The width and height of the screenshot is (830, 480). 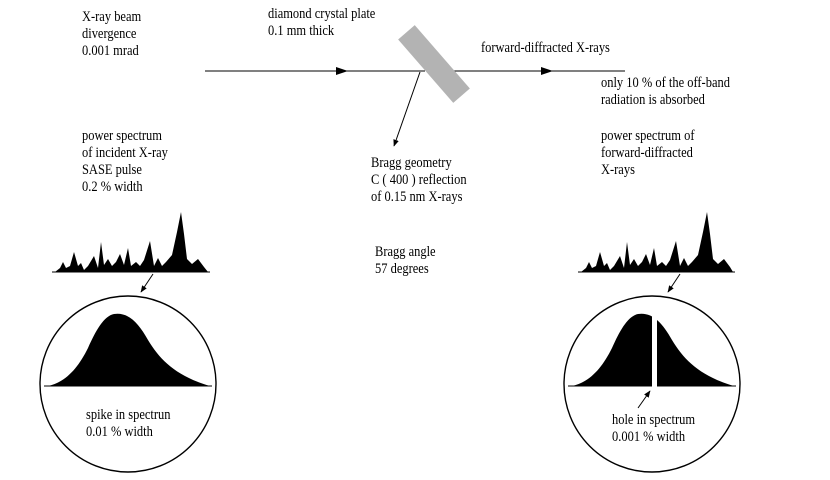 I want to click on forward-beam-arrowhead, so click(x=547, y=71).